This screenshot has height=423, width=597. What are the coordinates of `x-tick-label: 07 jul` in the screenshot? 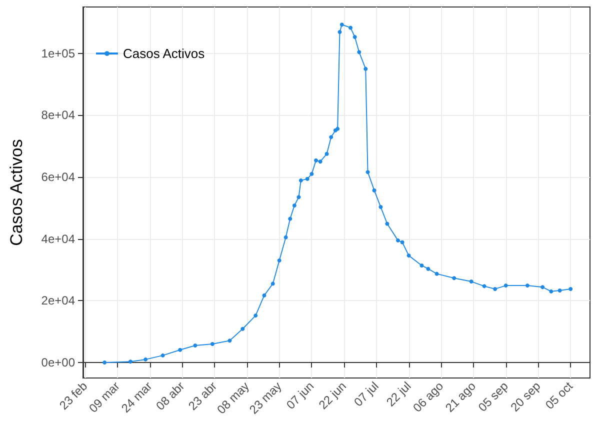 It's located at (366, 394).